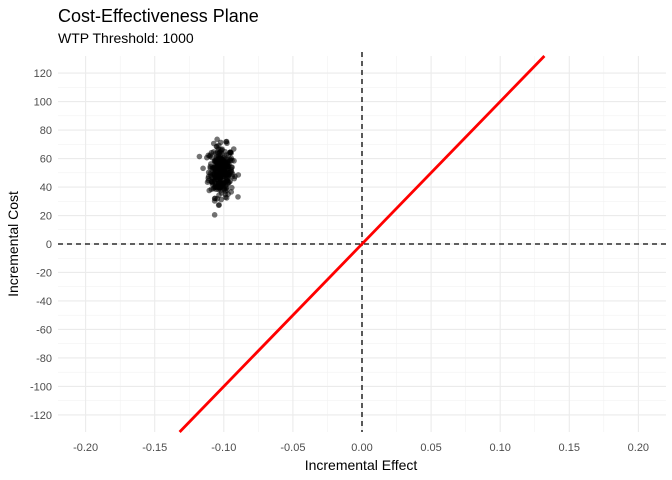  What do you see at coordinates (43, 74) in the screenshot?
I see `y-tick-label: 120` at bounding box center [43, 74].